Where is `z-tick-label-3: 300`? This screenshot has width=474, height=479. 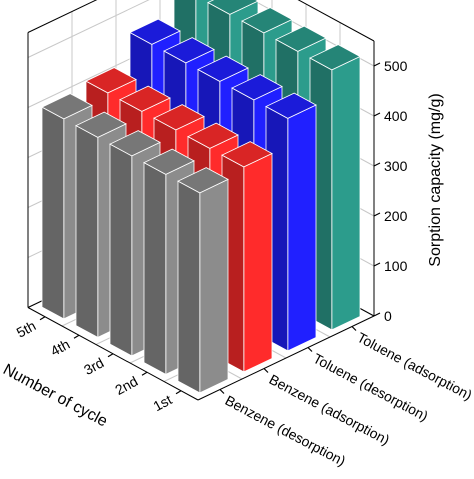 z-tick-label-3: 300 is located at coordinates (396, 166).